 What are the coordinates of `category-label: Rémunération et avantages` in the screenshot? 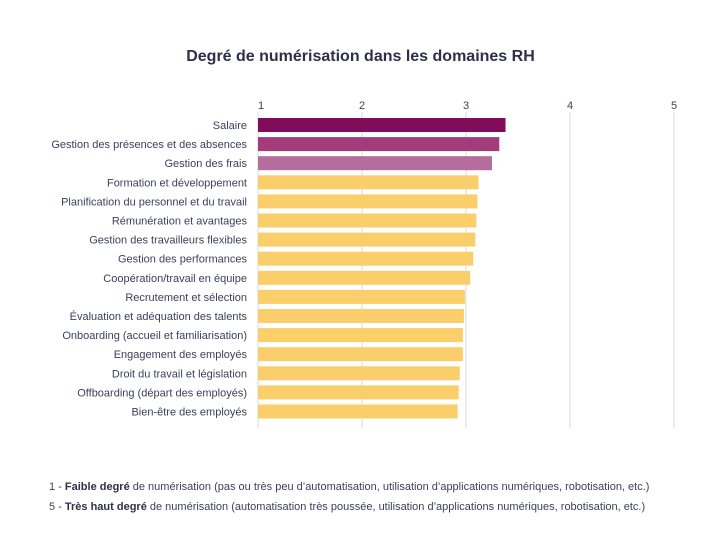 It's located at (180, 222).